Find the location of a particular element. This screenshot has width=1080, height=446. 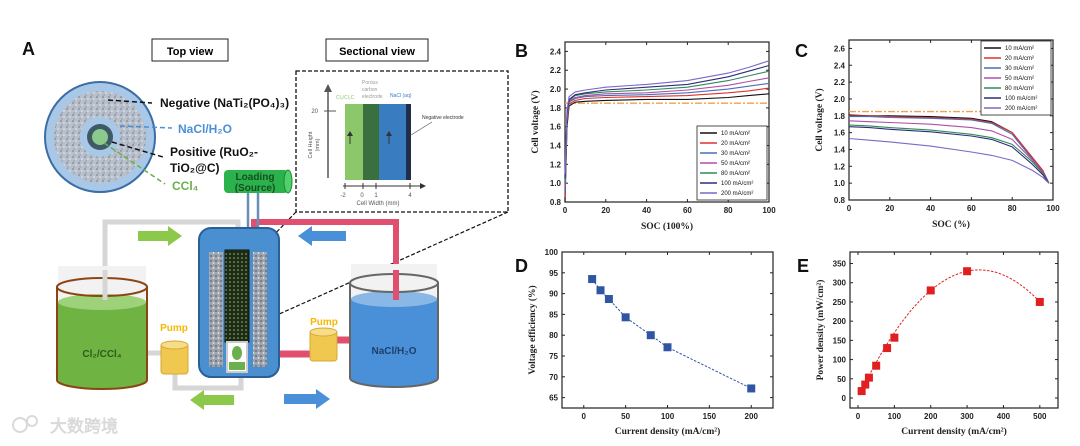

x-tick-label: 20 is located at coordinates (889, 208).